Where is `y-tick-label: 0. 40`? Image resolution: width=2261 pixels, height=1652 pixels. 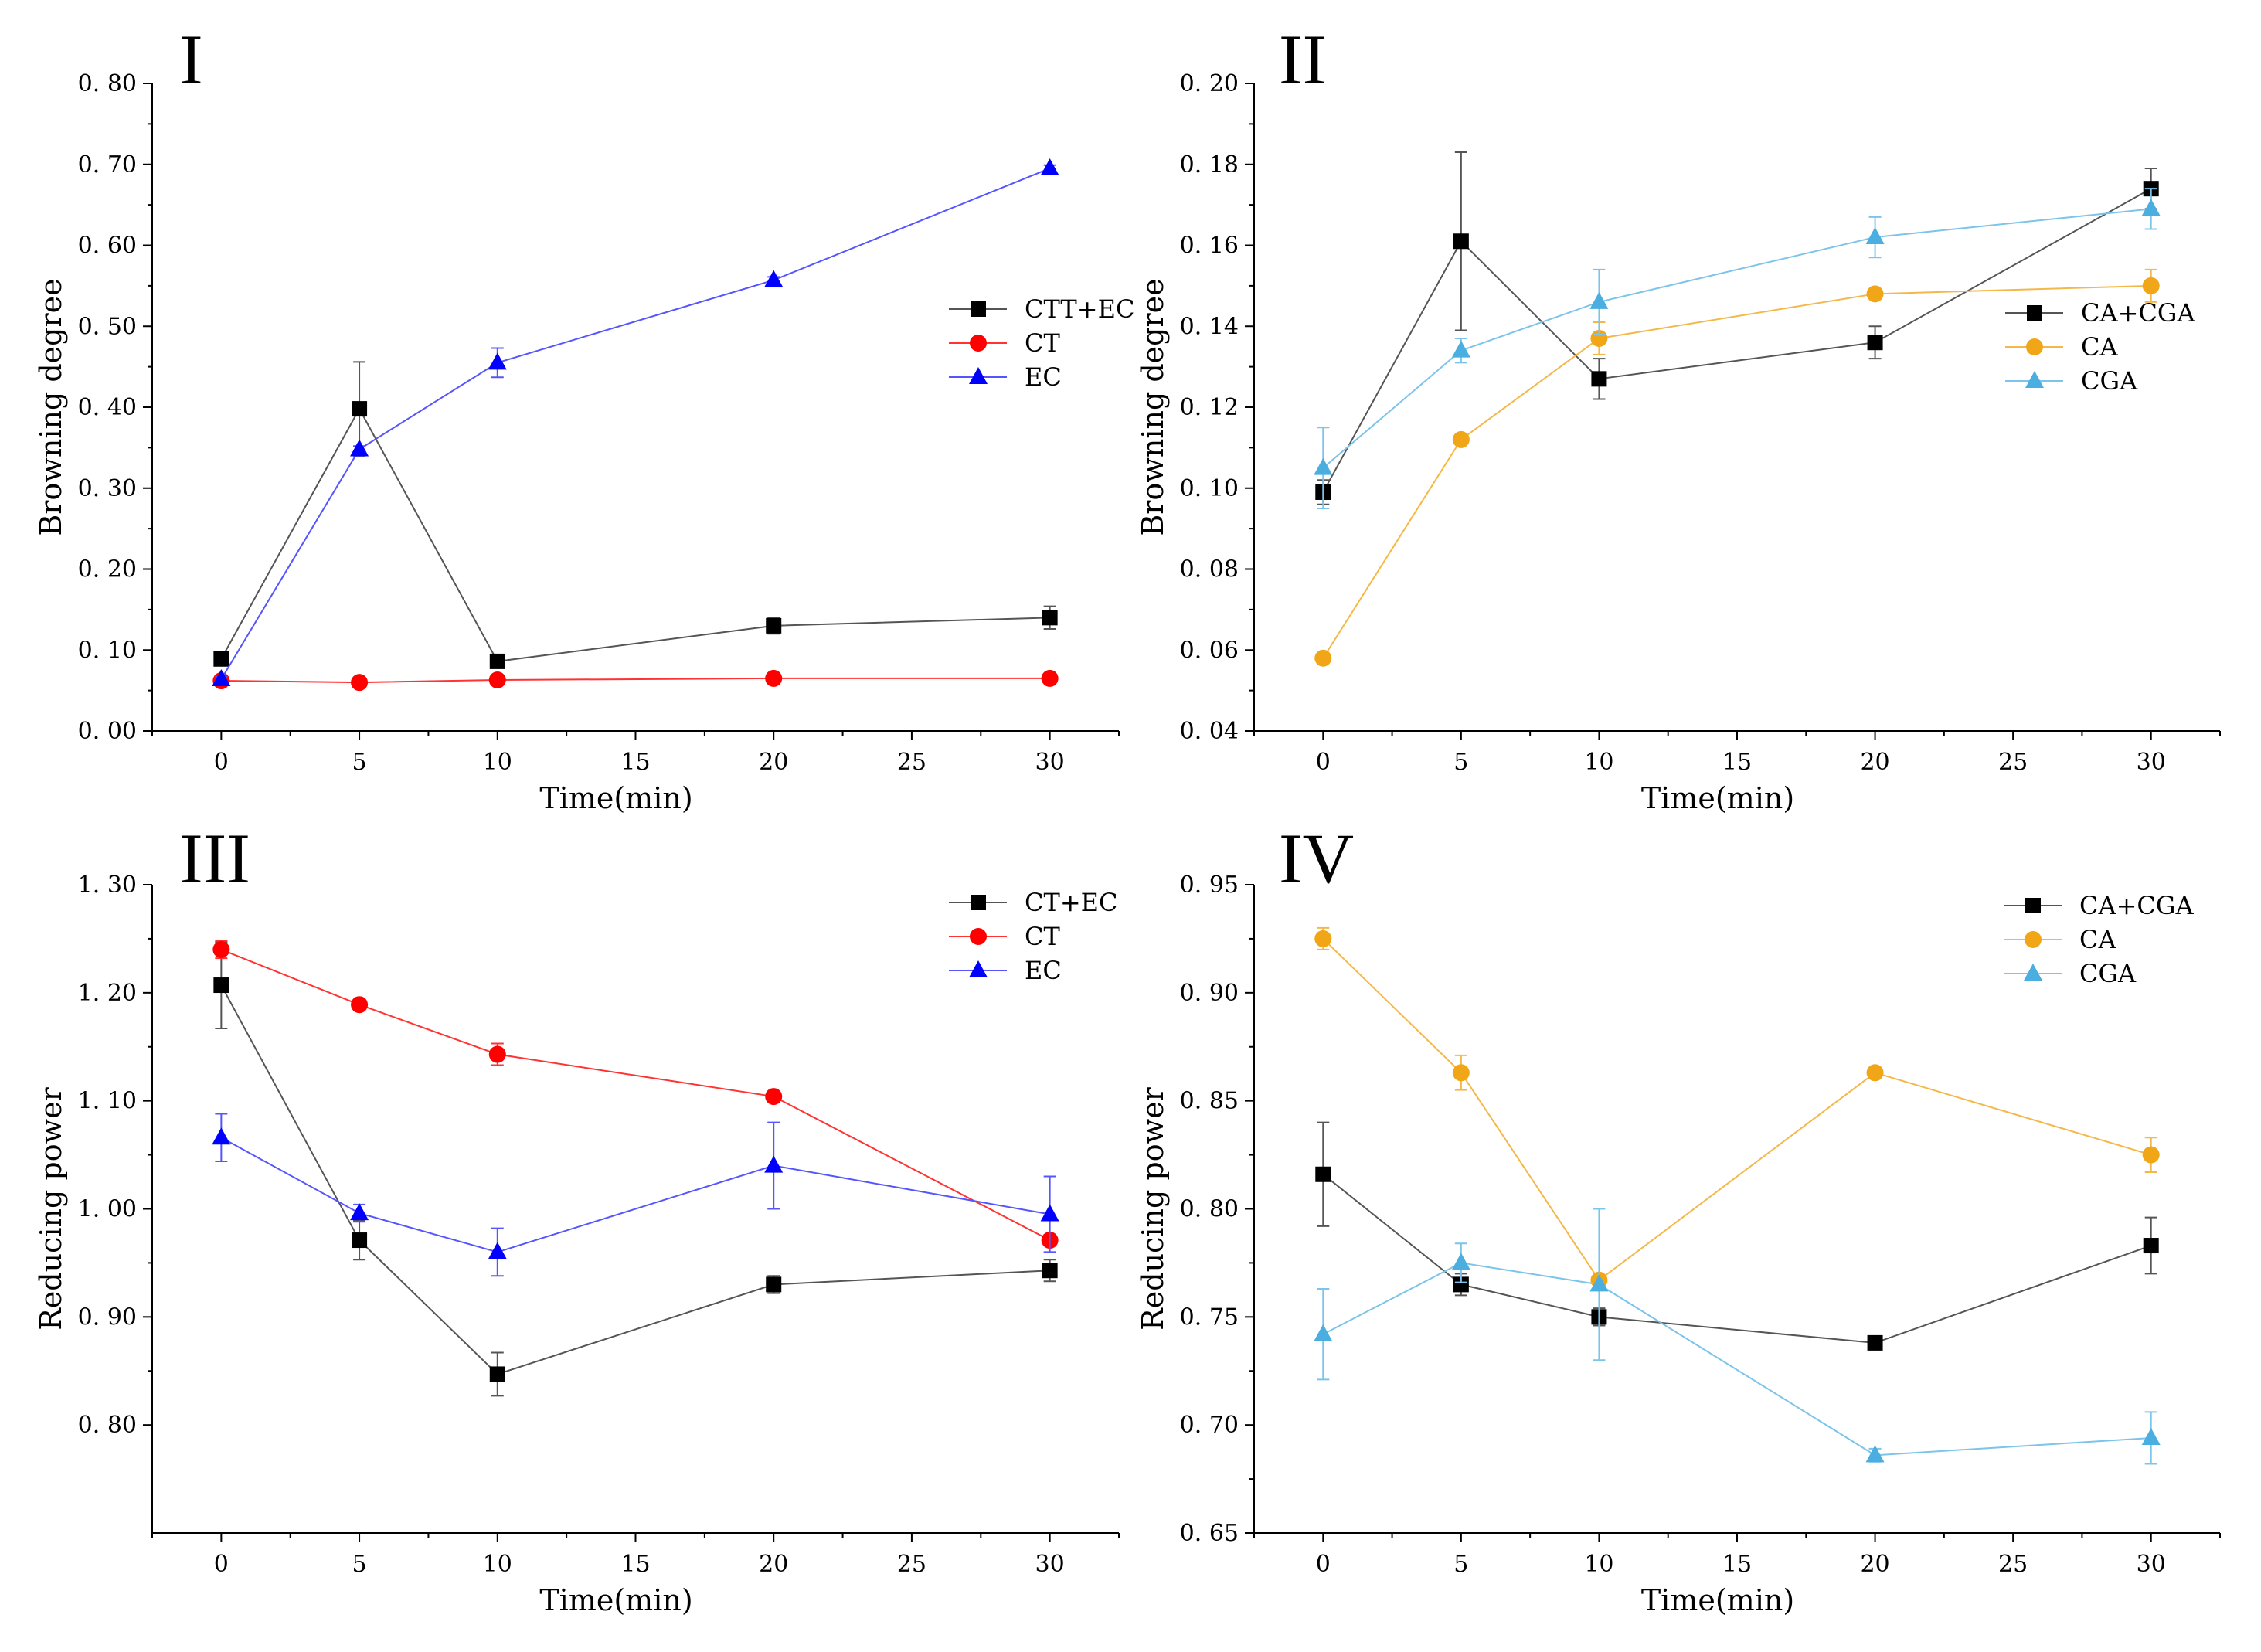
y-tick-label: 0. 40 is located at coordinates (107, 408).